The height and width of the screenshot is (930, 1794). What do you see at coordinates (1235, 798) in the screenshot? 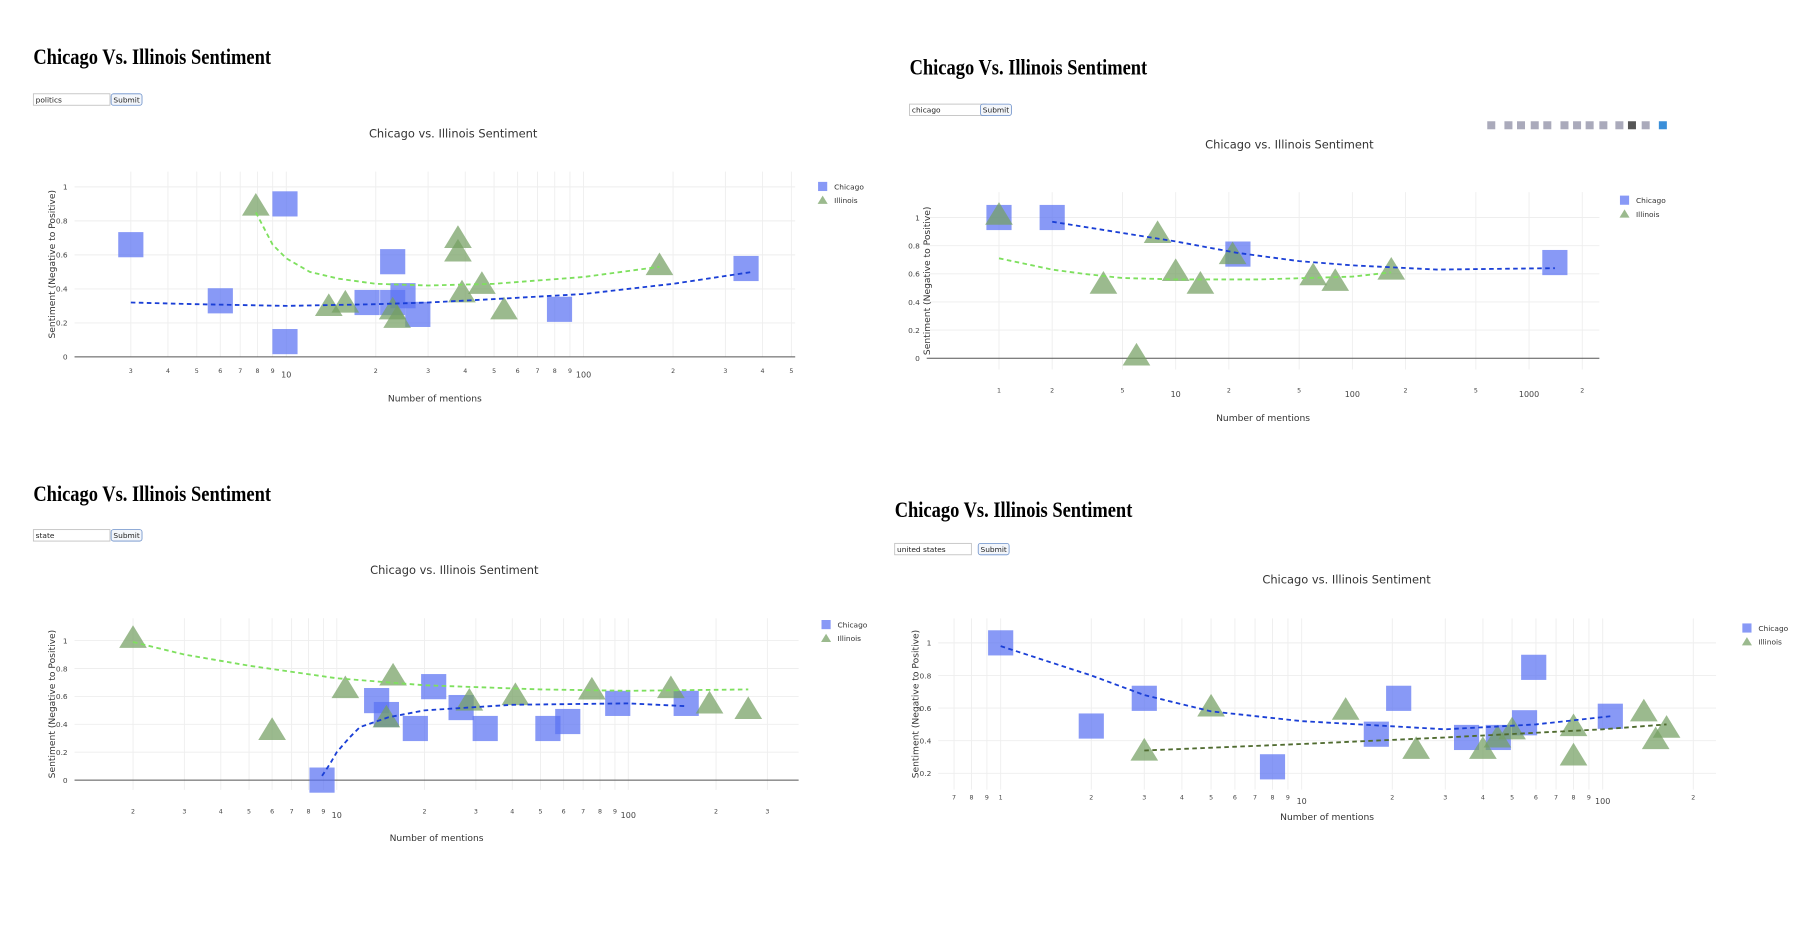
I see `x-tick-label: 6` at bounding box center [1235, 798].